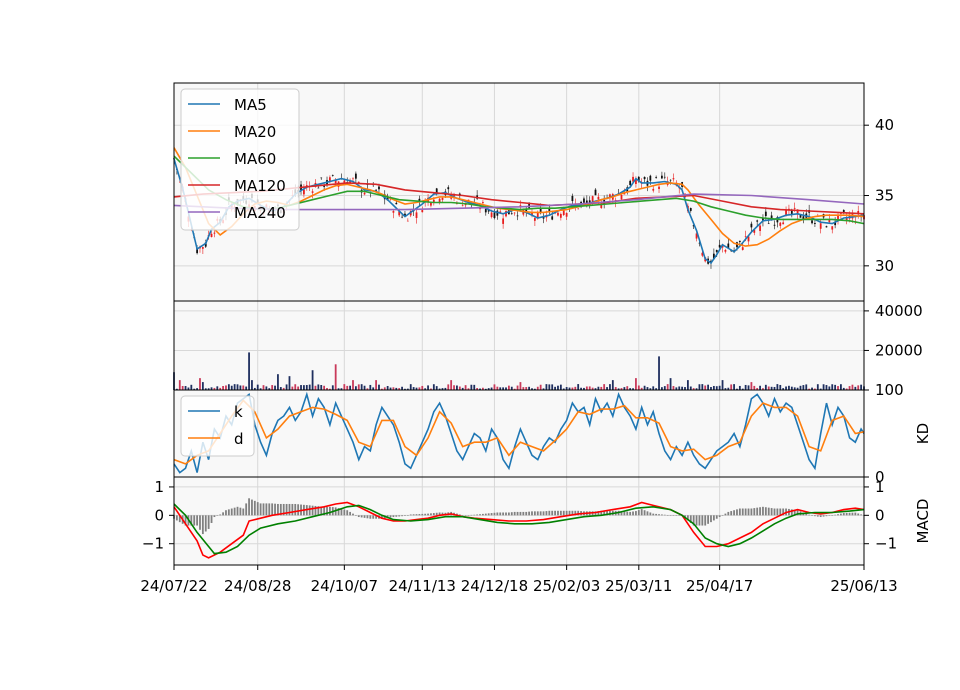 The image size is (960, 690). I want to click on macd-panel: −1 0 1 −1 0 1 MACD, so click(537, 521).